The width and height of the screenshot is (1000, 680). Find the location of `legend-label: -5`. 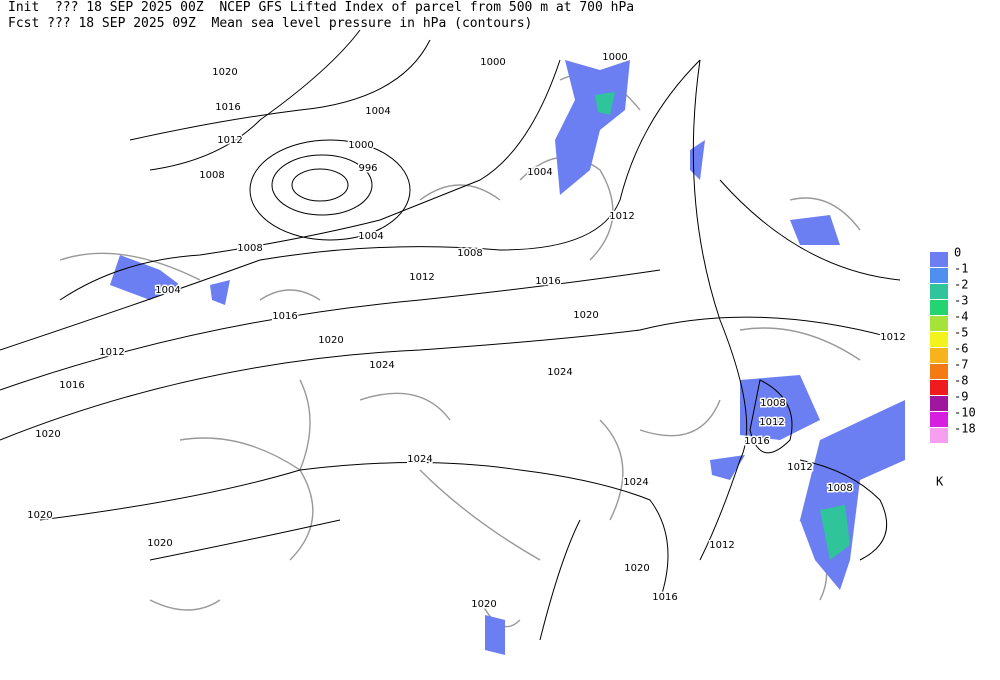

legend-label: -5 is located at coordinates (961, 333).